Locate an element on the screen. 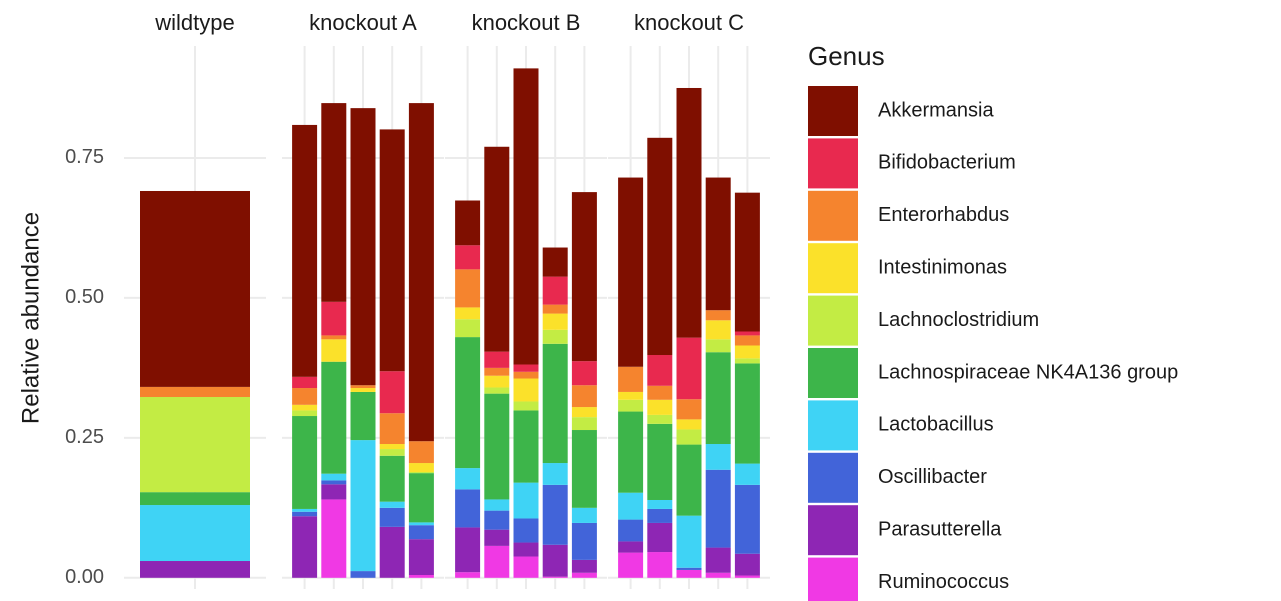  facet-title: knockout A is located at coordinates (363, 22).